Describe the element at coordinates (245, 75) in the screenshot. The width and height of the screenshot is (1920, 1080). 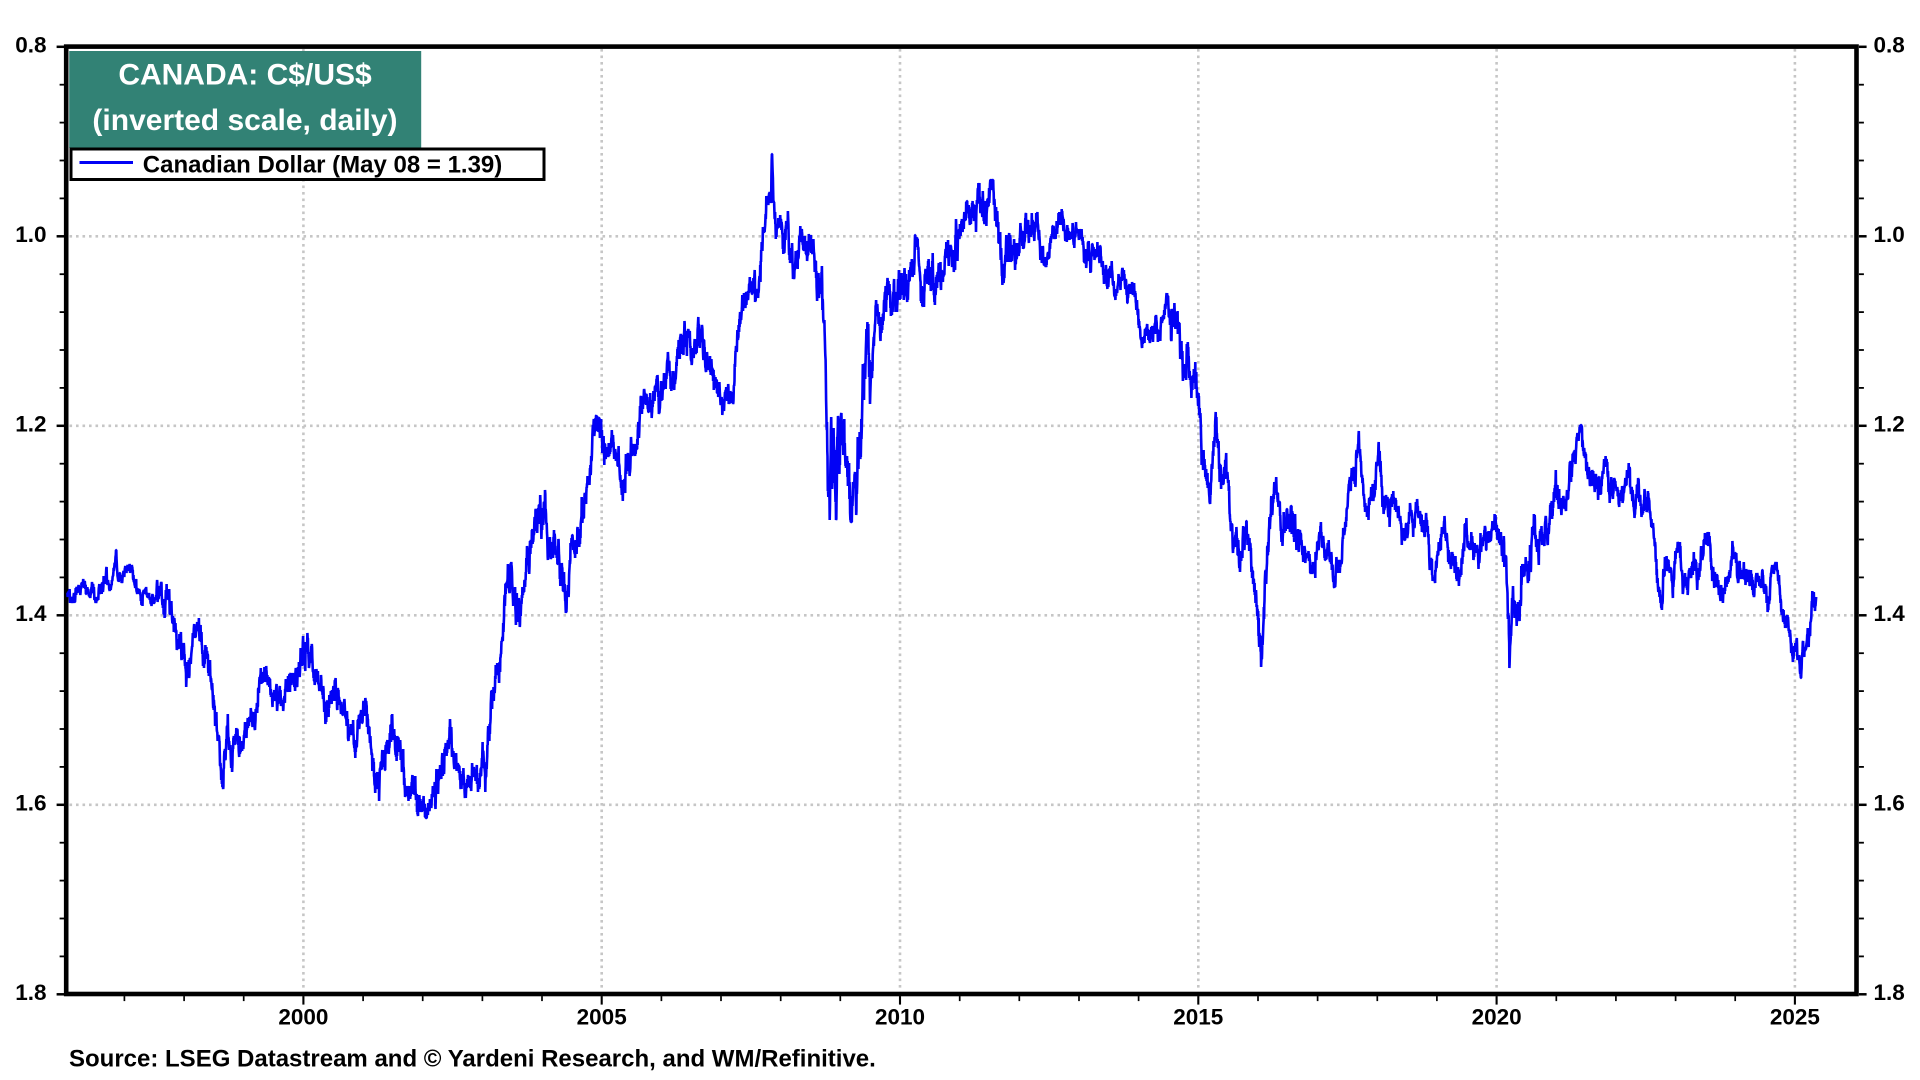
I see `svg-text: CANADA: C$/US$` at that location.